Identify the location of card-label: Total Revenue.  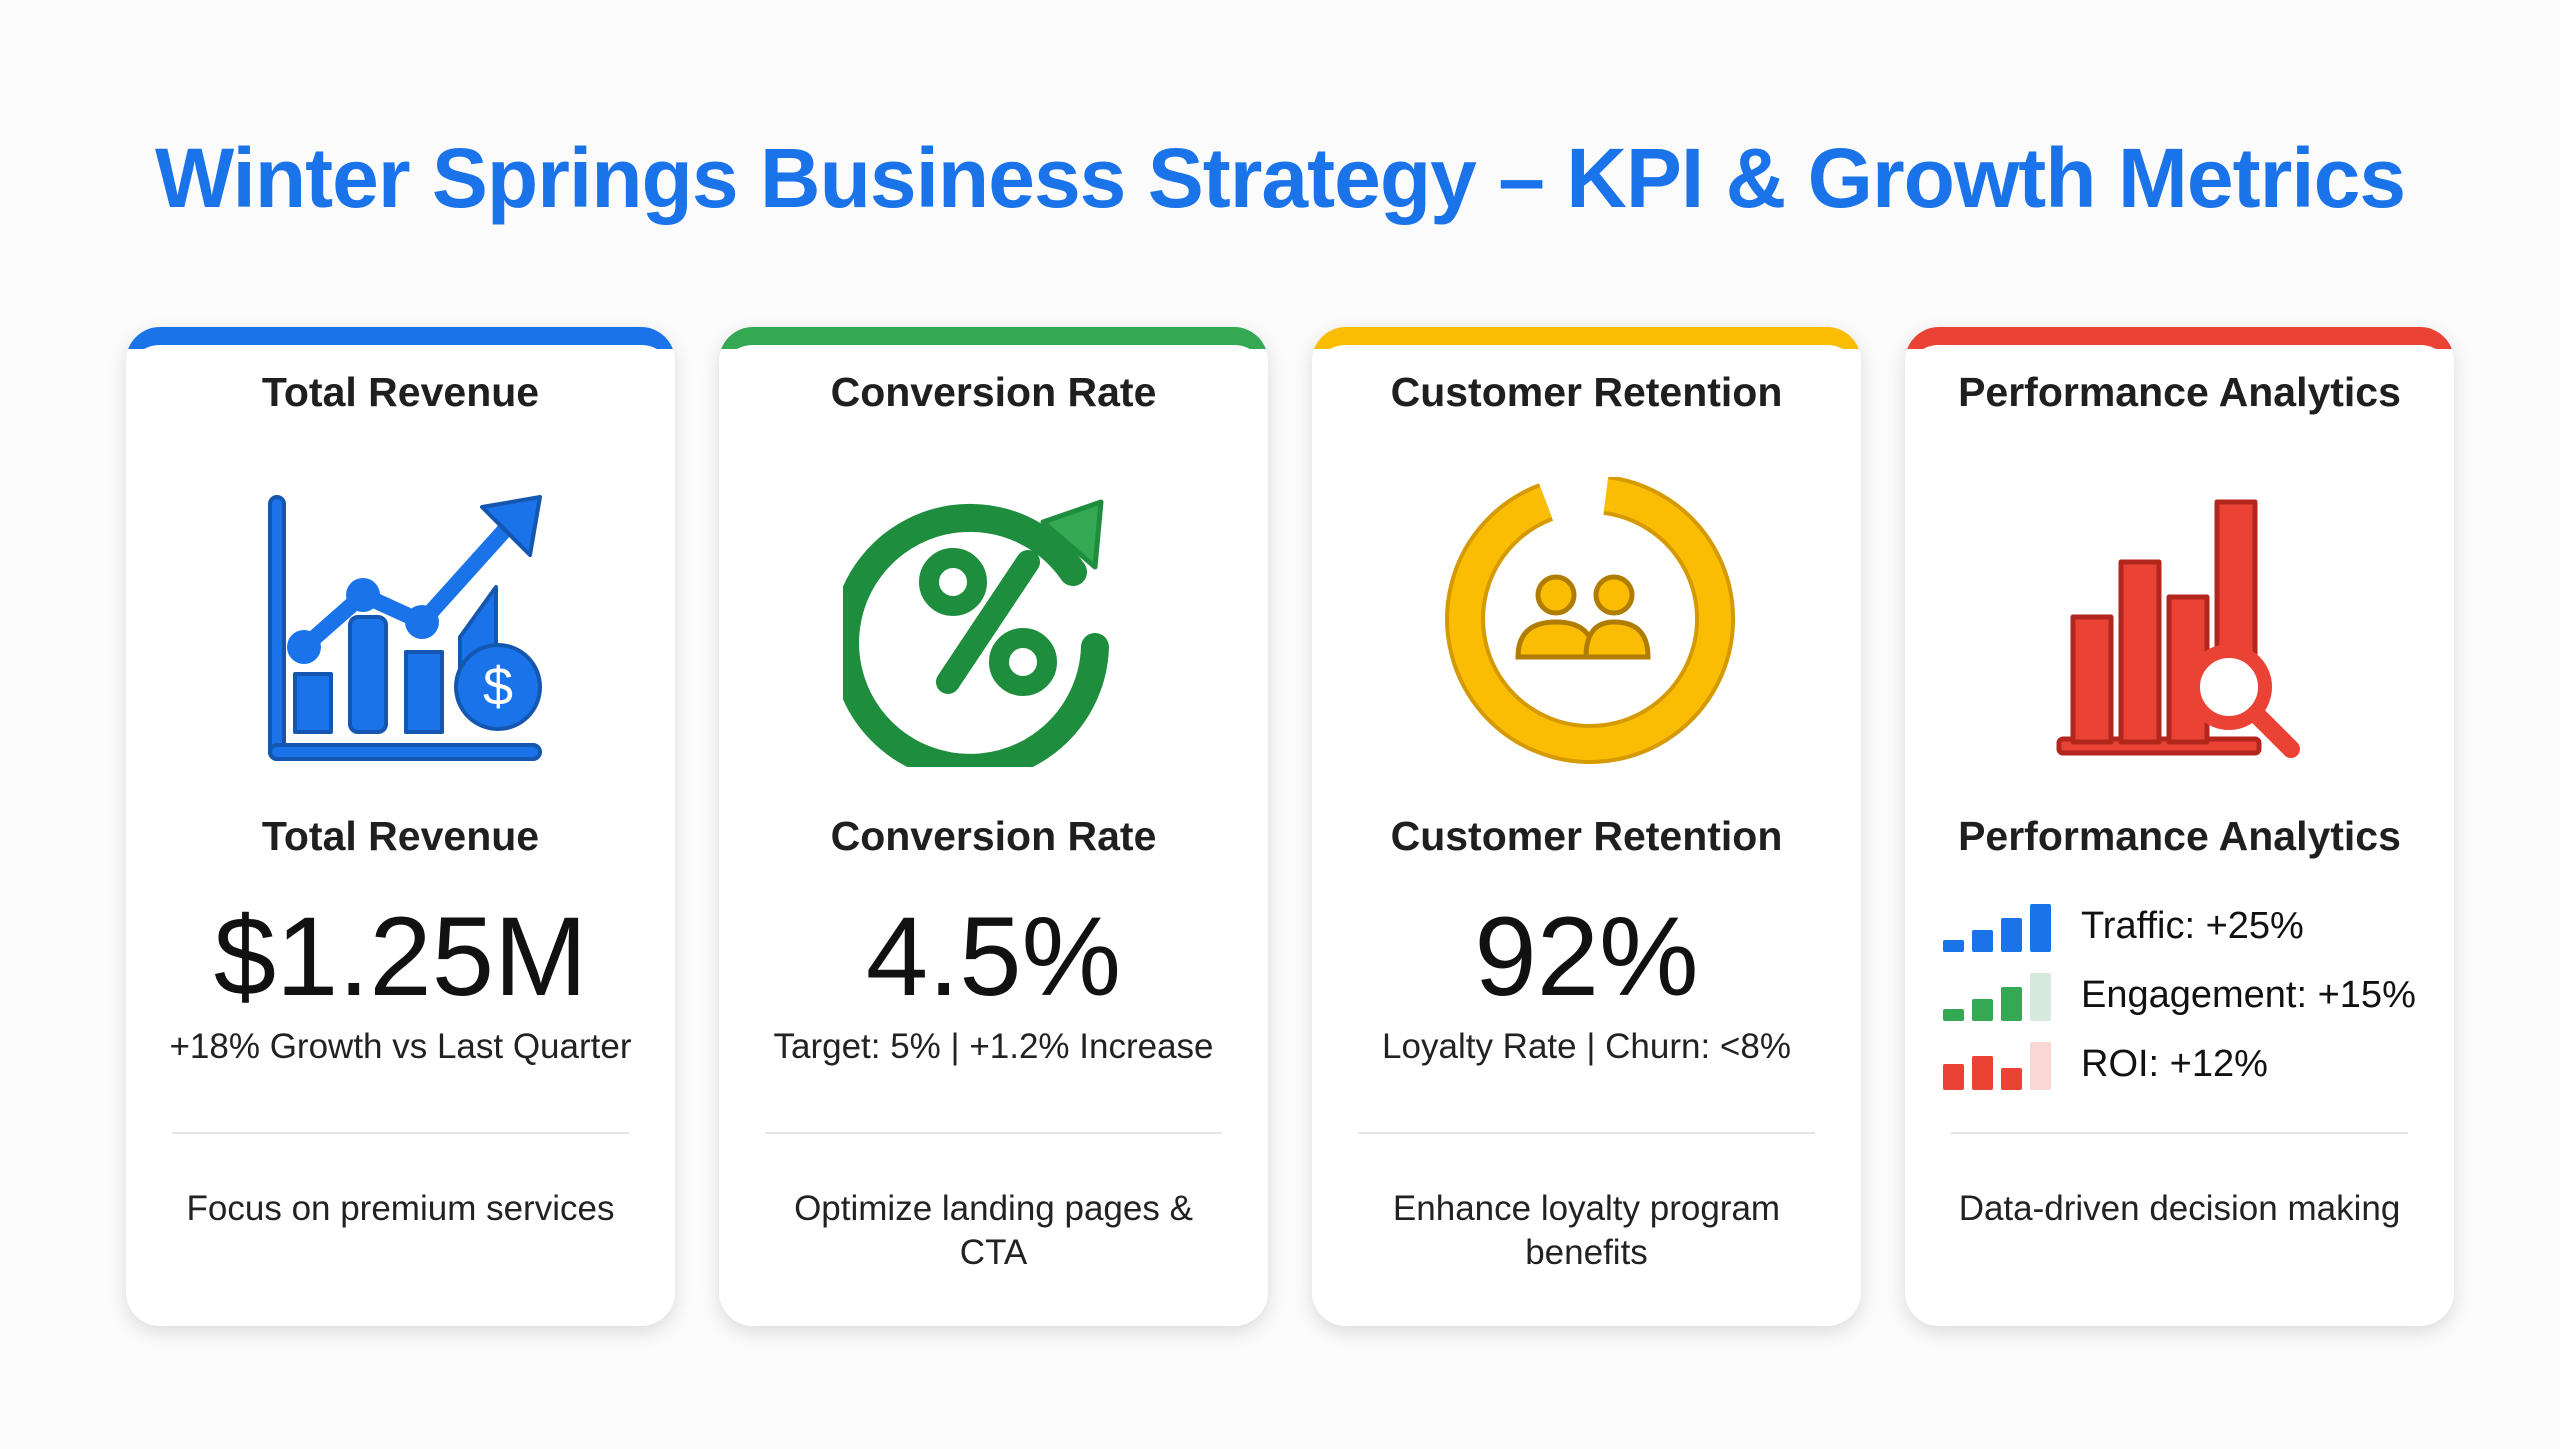
(400, 836).